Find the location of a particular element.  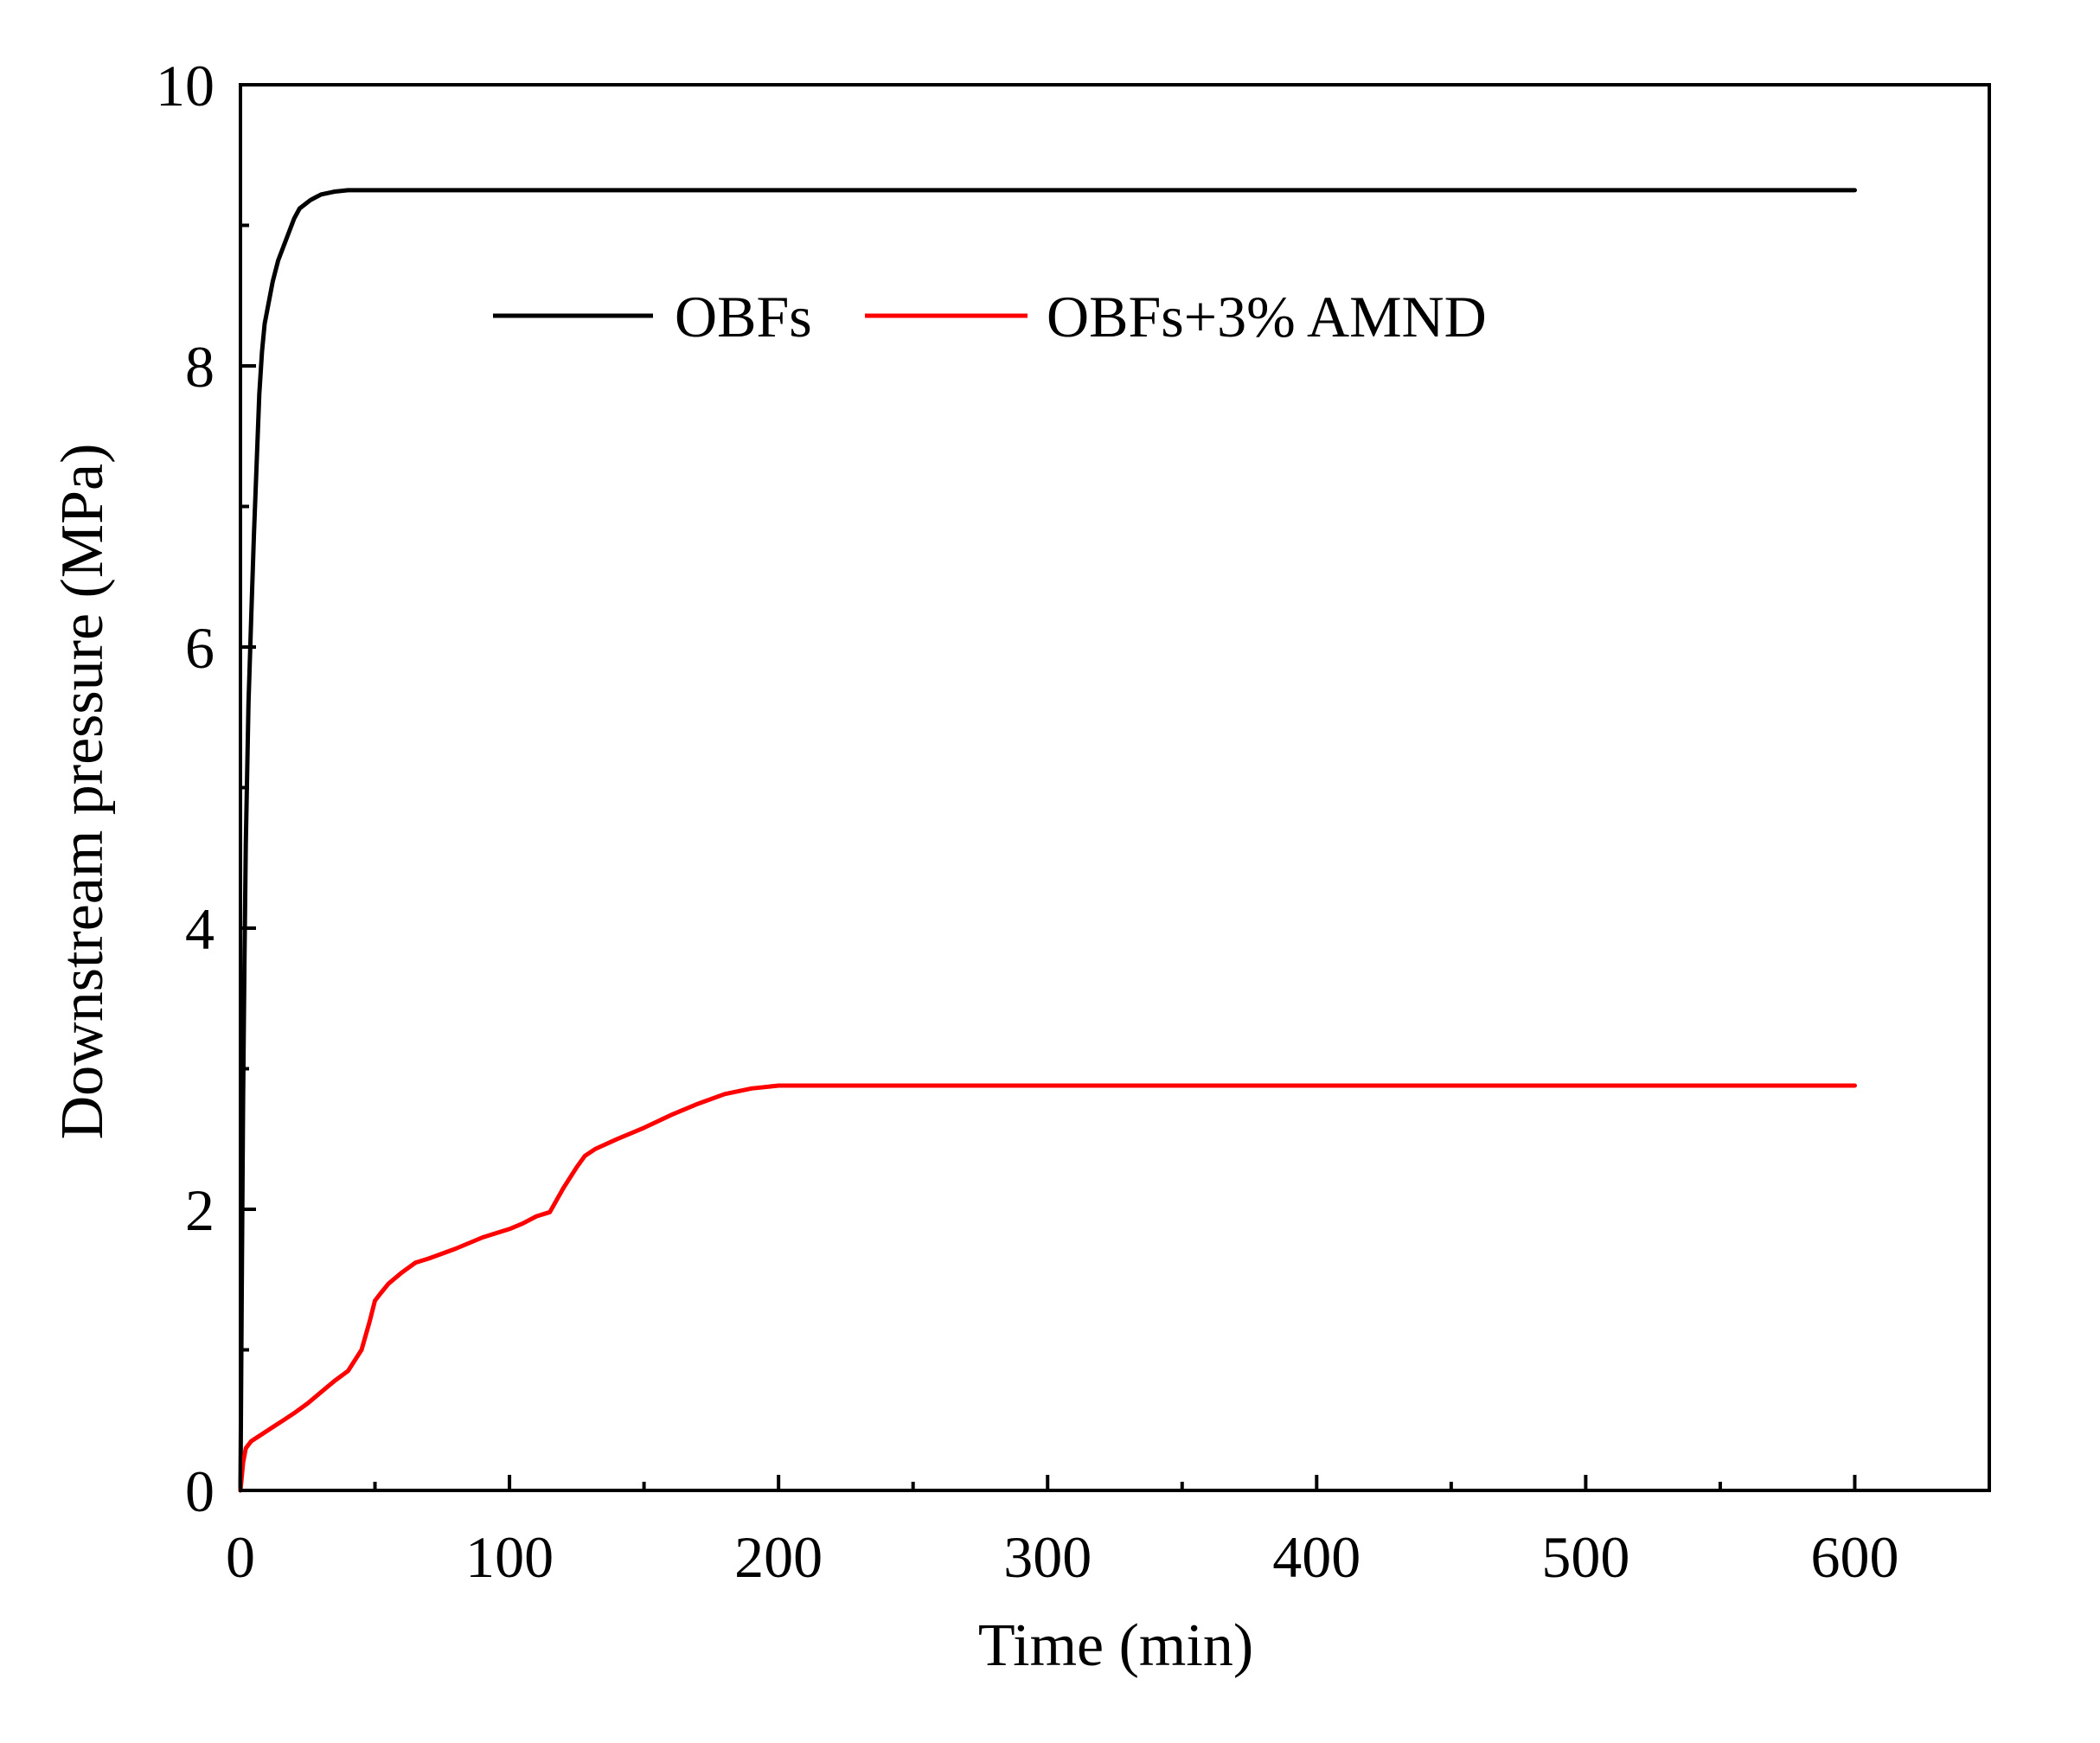

y-tick-label: 8 is located at coordinates (199, 367).